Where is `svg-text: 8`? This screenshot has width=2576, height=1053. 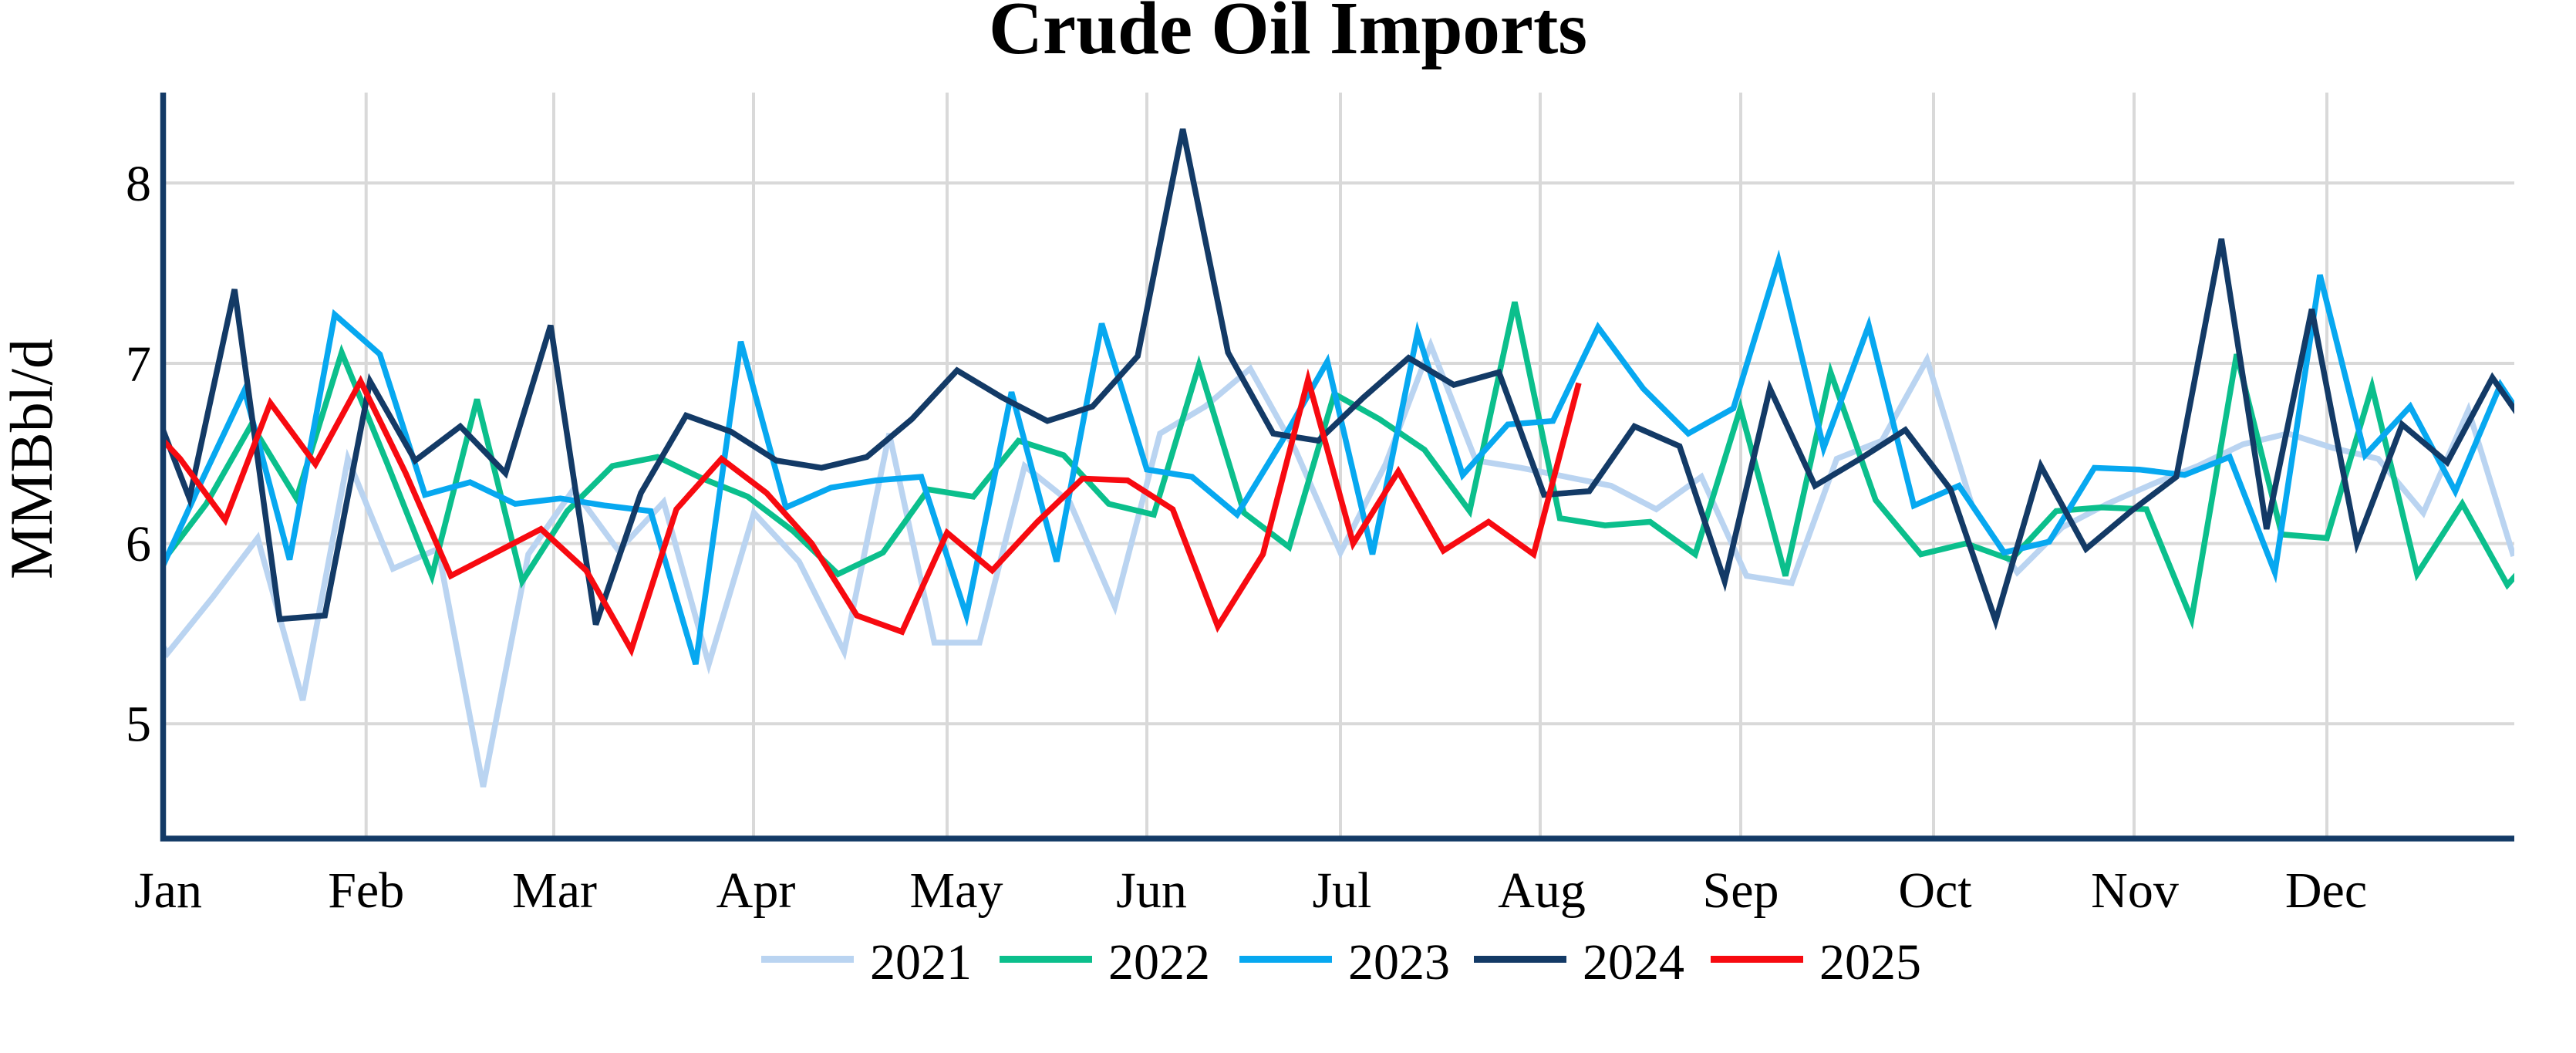
svg-text: 8 is located at coordinates (138, 184).